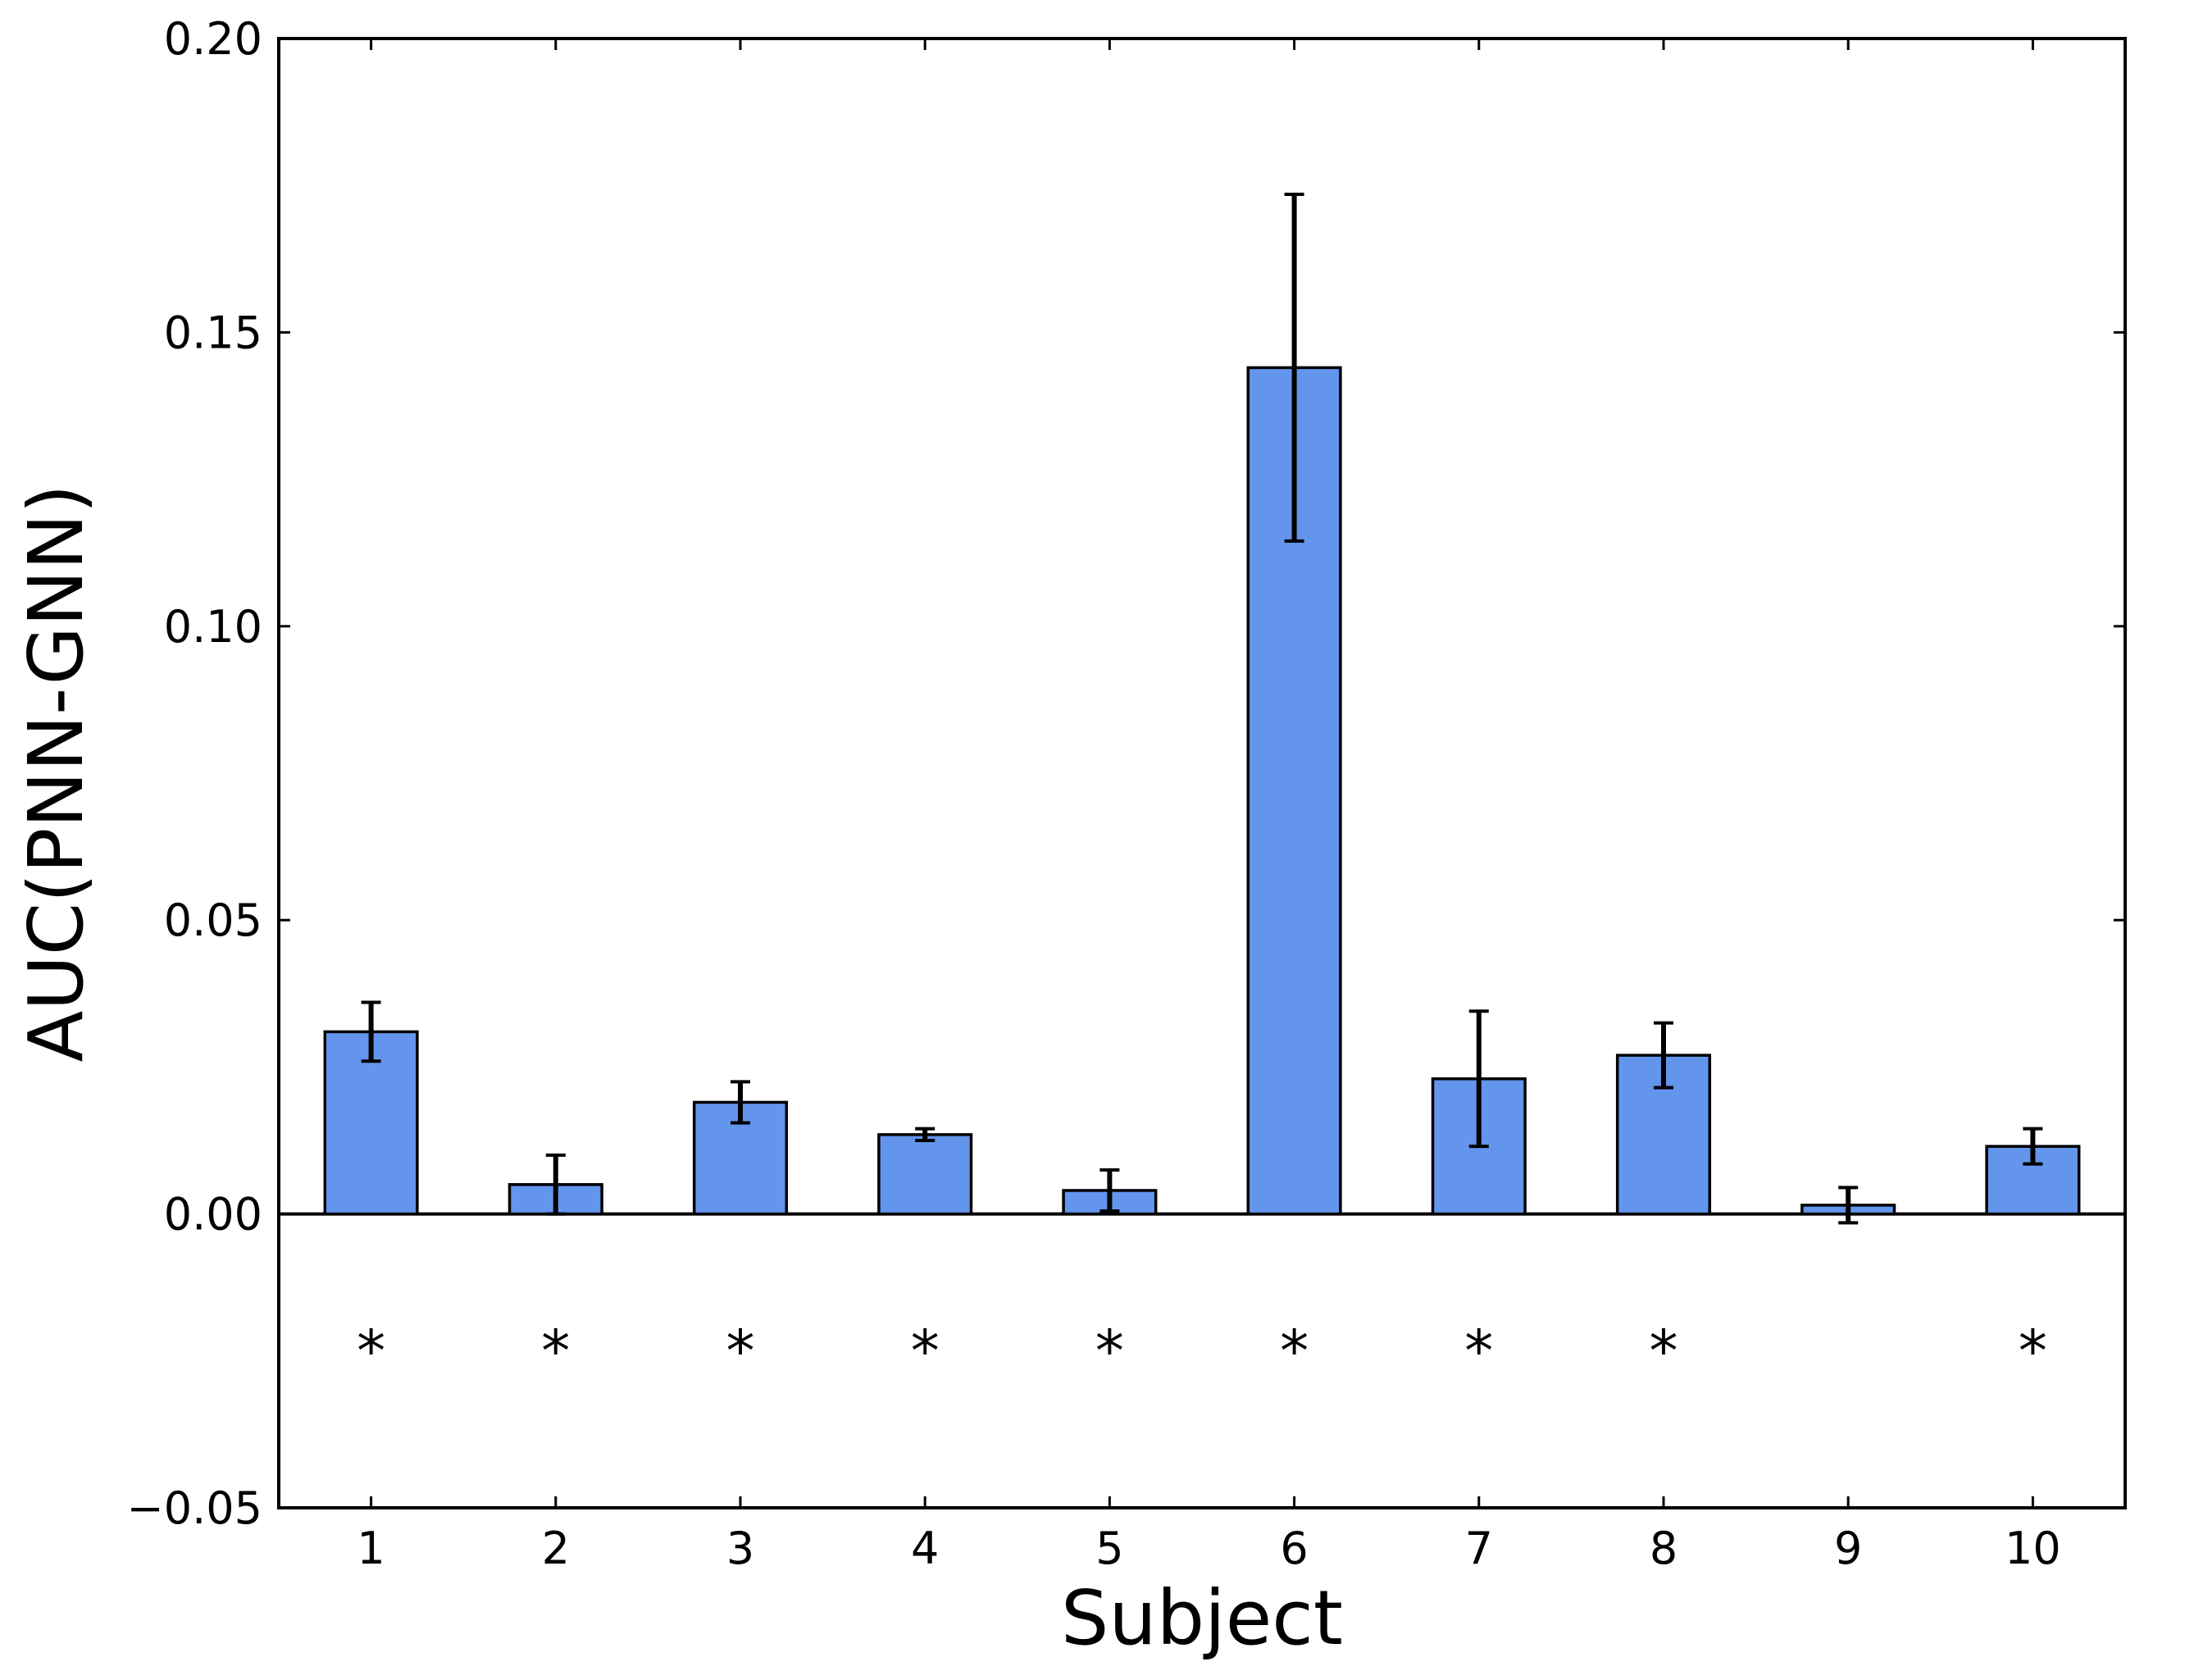  Describe the element at coordinates (740, 1352) in the screenshot. I see `significance-star-3: *` at that location.